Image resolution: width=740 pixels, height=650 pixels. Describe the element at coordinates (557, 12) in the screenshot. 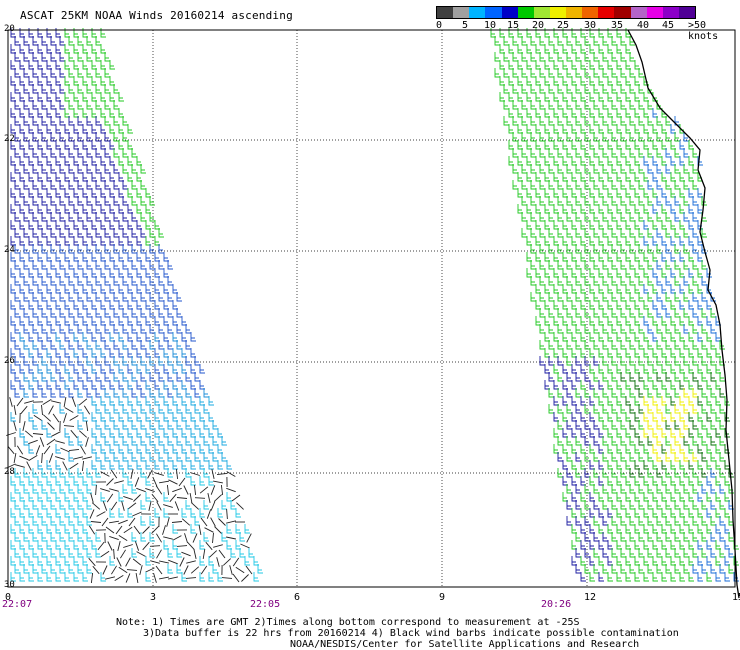

I see `colorbar-swatch` at that location.